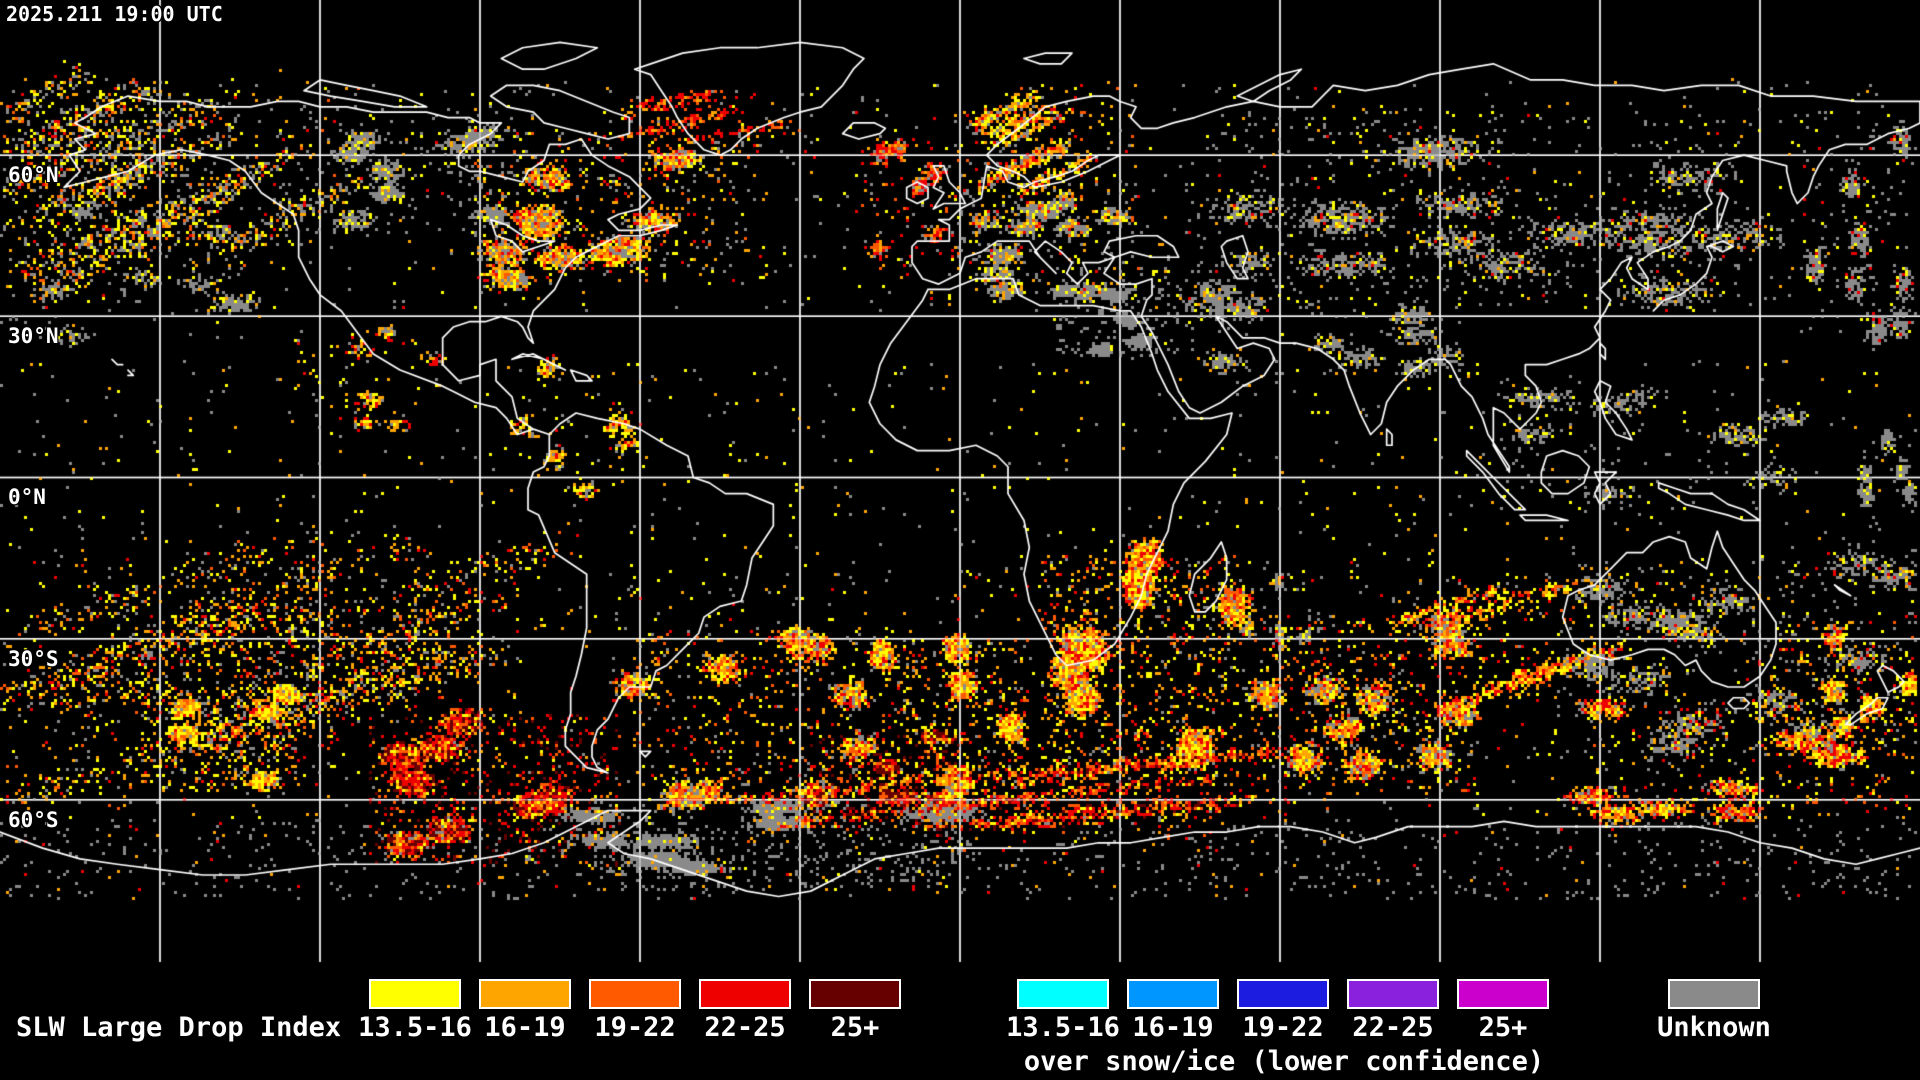  I want to click on legend-unknown-label: Unknown, so click(1714, 1027).